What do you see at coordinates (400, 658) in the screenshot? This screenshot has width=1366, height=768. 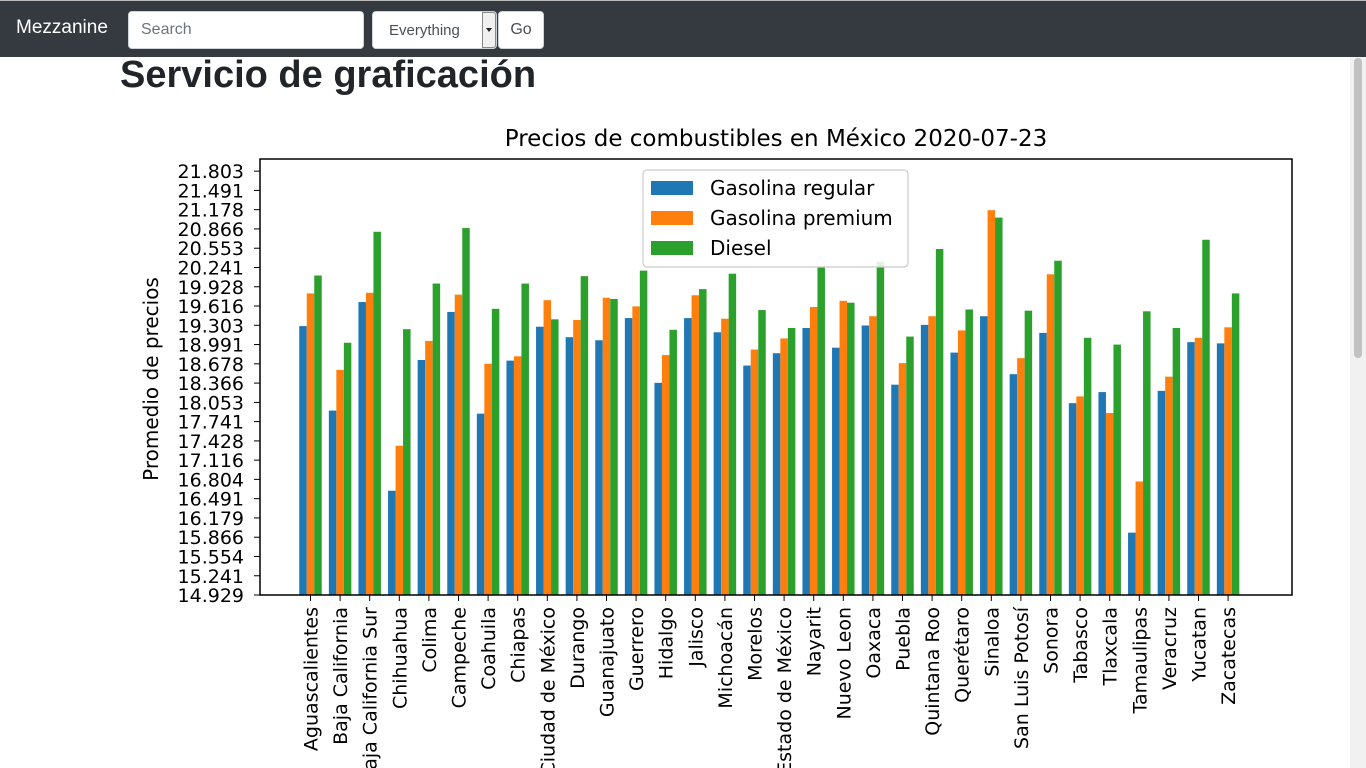 I see `x-tick-label: Chihuahua` at bounding box center [400, 658].